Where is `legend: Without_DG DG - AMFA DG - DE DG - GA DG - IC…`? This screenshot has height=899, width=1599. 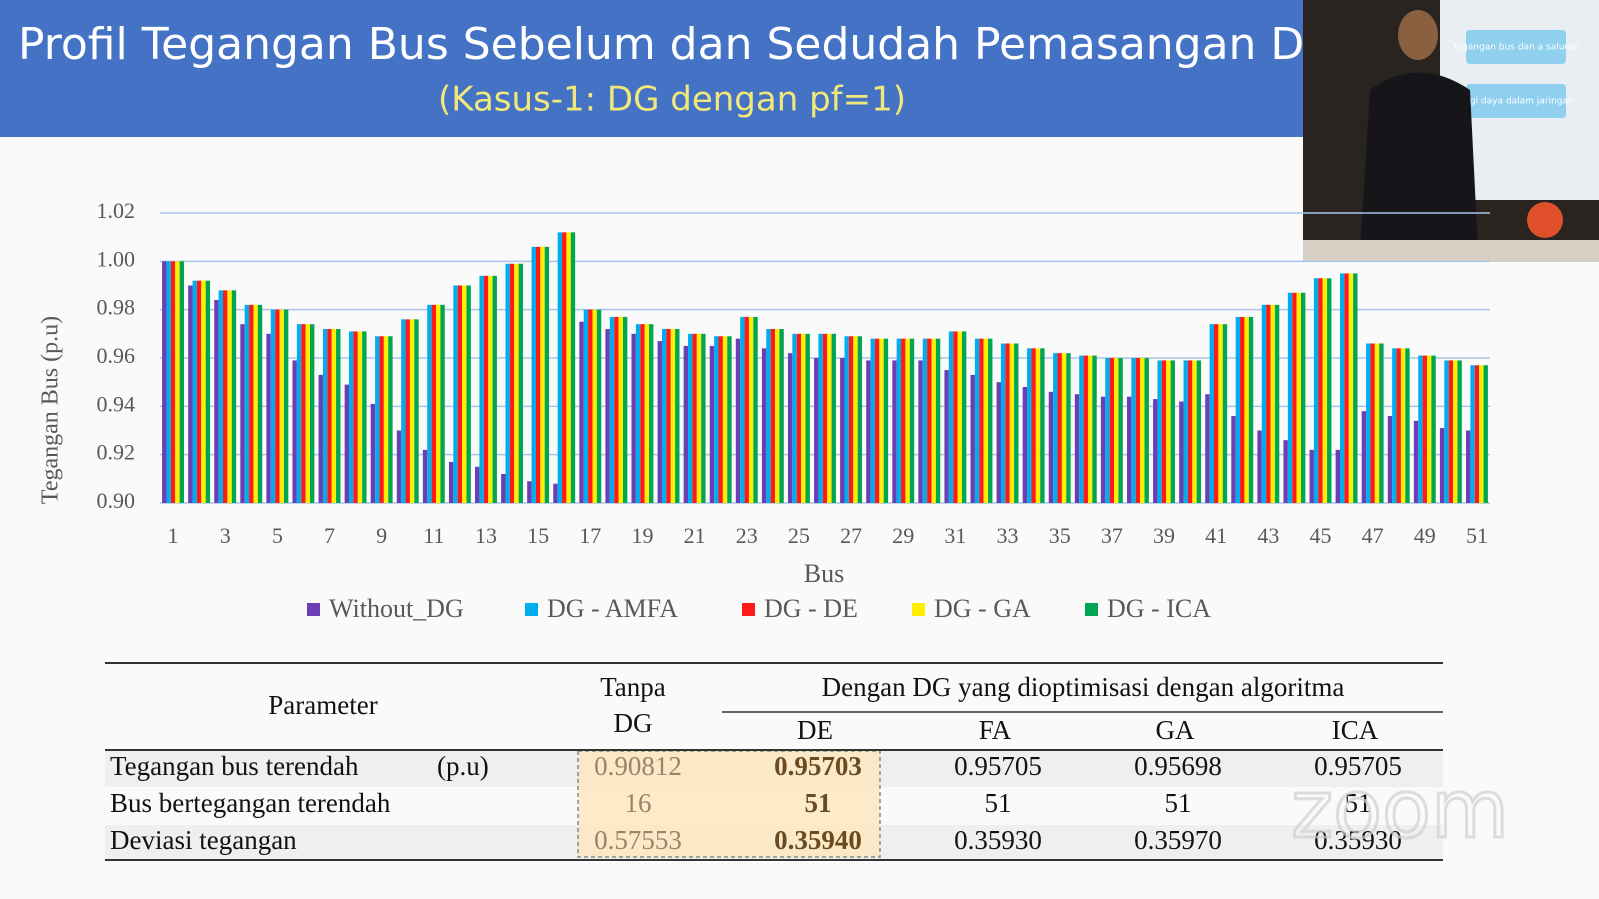
legend: Without_DG DG - AMFA DG - DE DG - GA DG - IC… is located at coordinates (759, 608).